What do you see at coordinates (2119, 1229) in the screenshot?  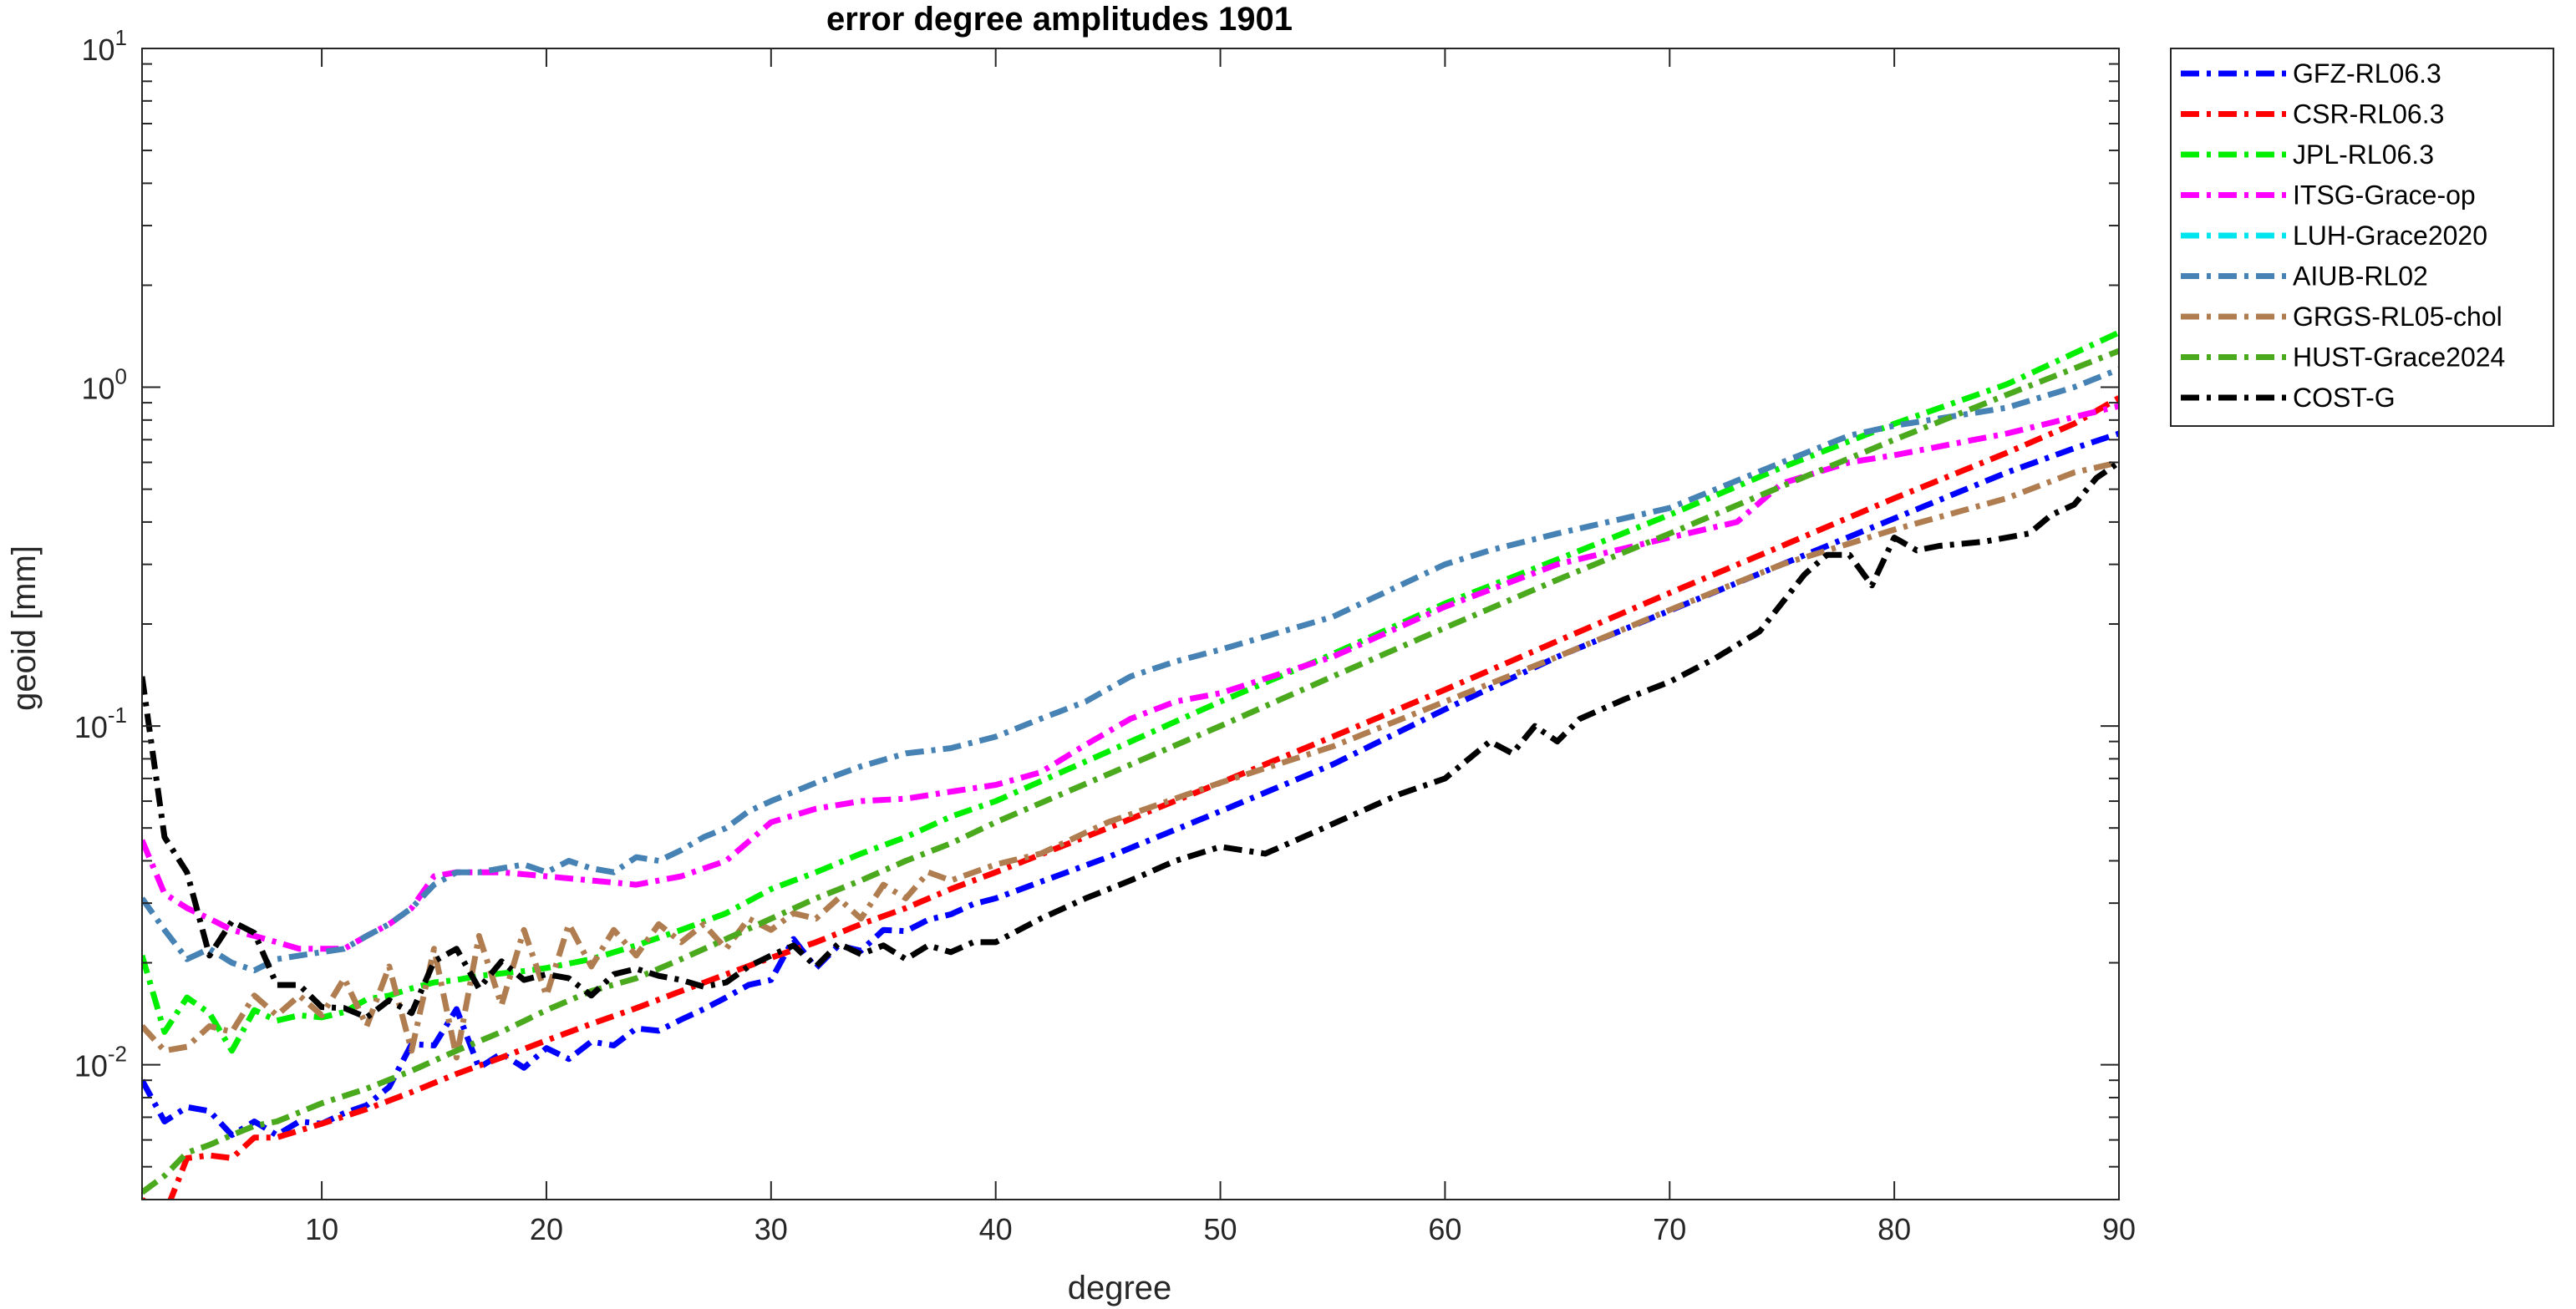 I see `x-tick-label: 90` at bounding box center [2119, 1229].